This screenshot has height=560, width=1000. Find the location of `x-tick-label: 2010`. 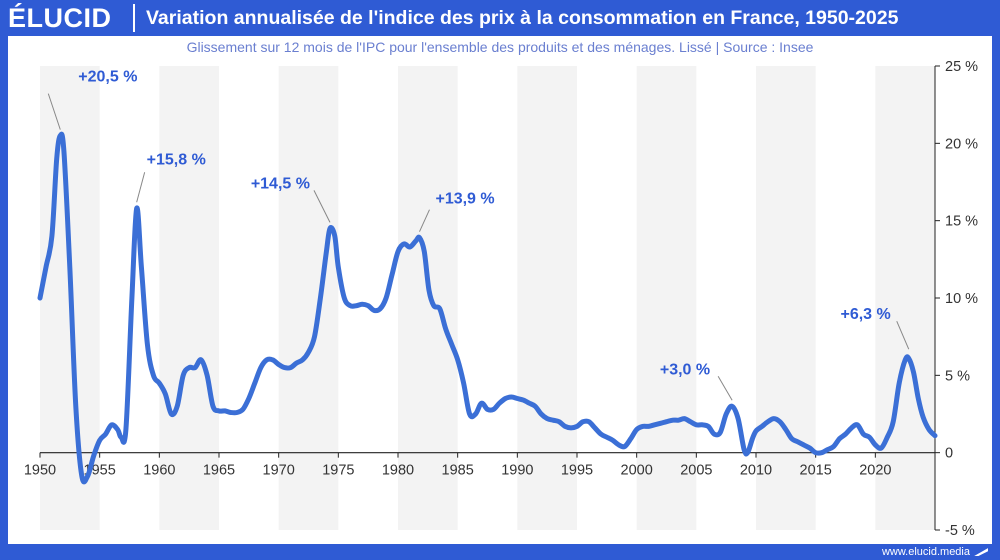

x-tick-label: 2010 is located at coordinates (756, 471).